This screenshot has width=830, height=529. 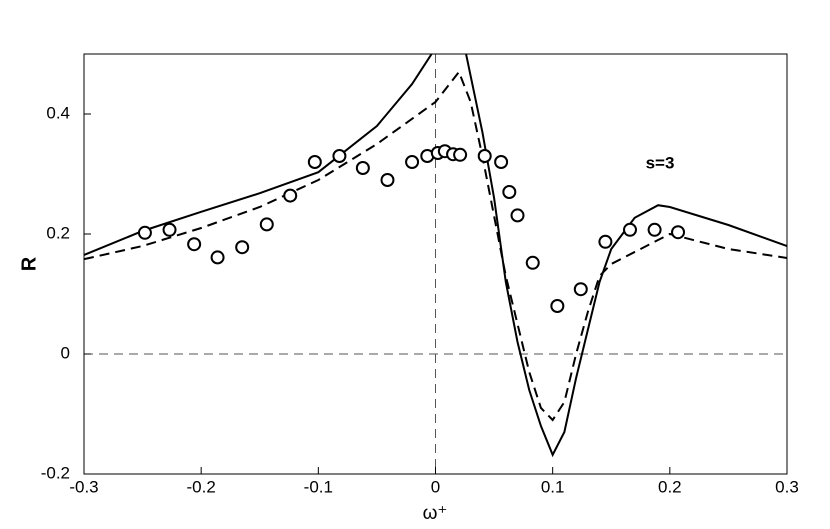 I want to click on x-axis-label: ω⁺, so click(x=435, y=513).